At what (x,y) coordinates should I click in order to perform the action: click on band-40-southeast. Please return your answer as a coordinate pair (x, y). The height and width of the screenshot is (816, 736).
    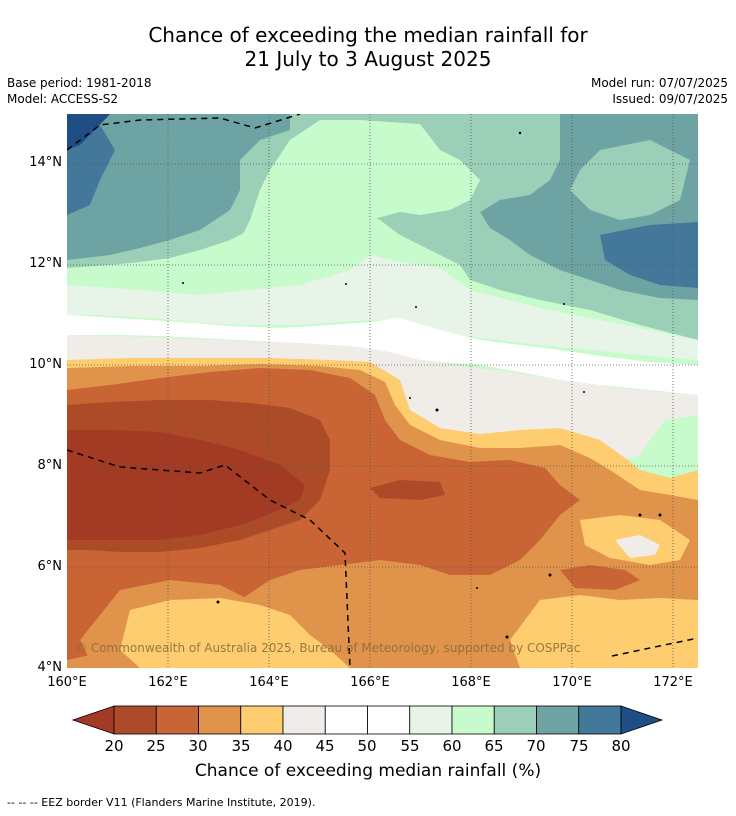
    Looking at the image, I should click on (604, 631).